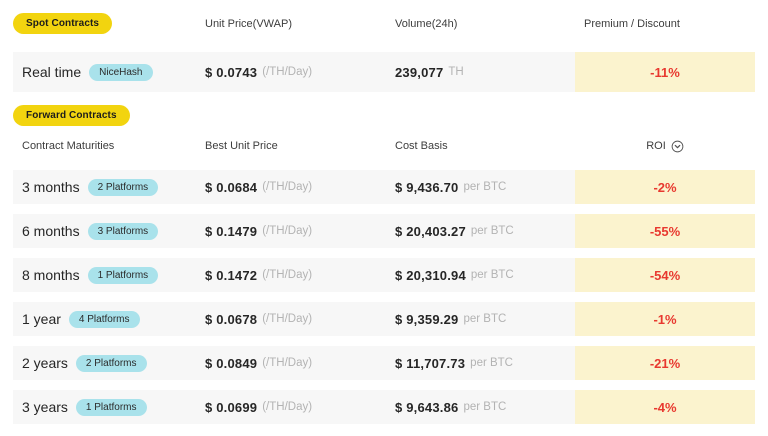  I want to click on roi-value: -54%, so click(665, 275).